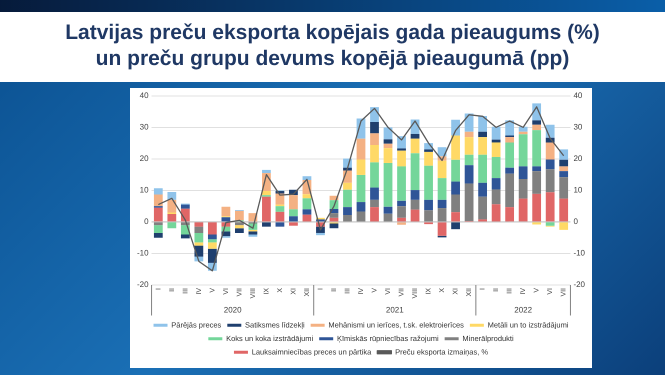  Describe the element at coordinates (578, 190) in the screenshot. I see `y2-tick-label: 10` at that location.